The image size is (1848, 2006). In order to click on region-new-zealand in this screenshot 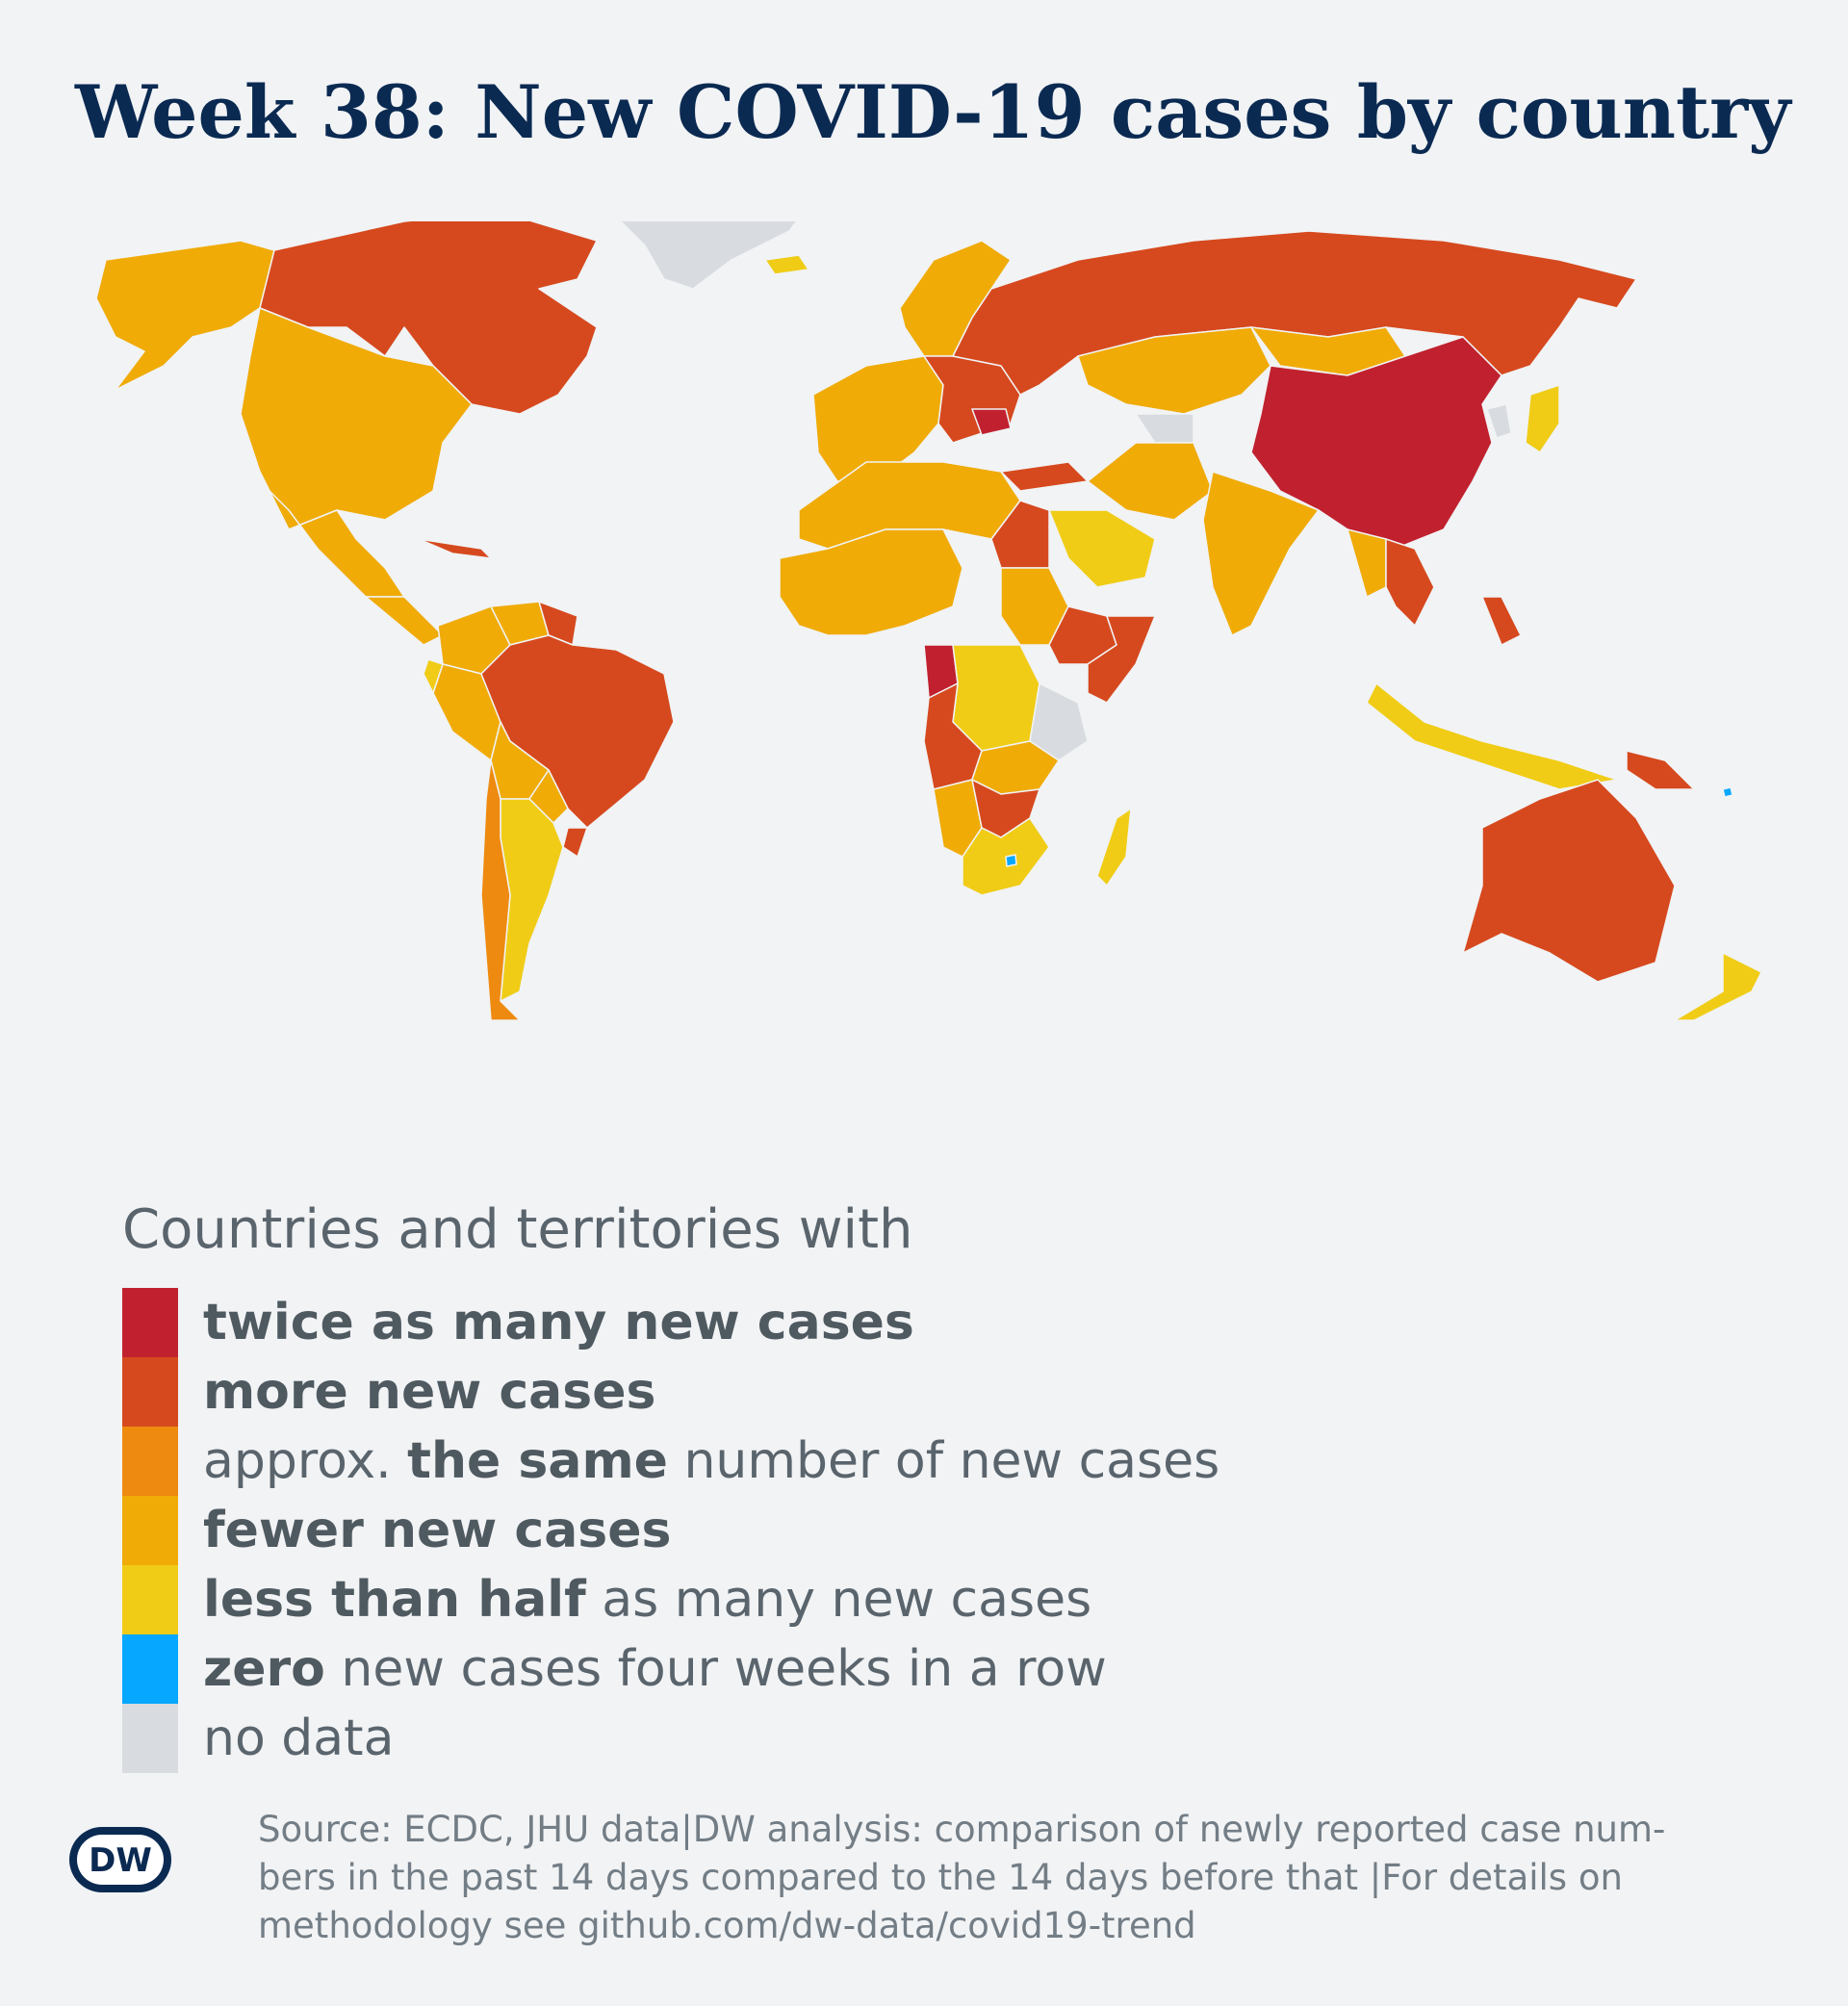, I will do `click(1718, 986)`.